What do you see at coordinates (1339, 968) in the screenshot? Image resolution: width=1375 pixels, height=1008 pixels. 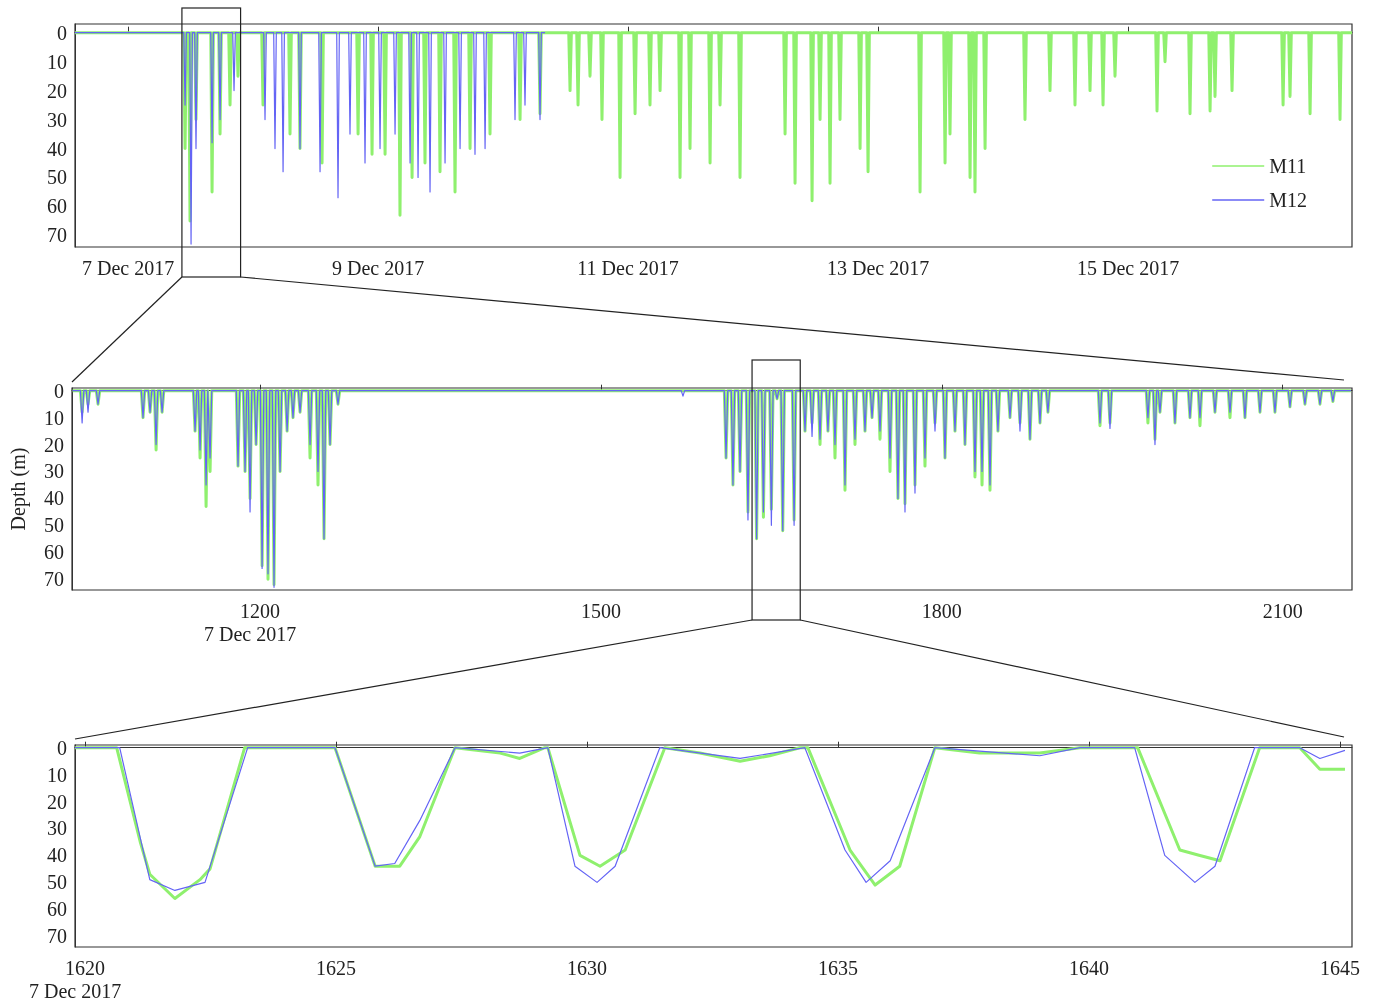 I see `x-tick-label: 1645` at bounding box center [1339, 968].